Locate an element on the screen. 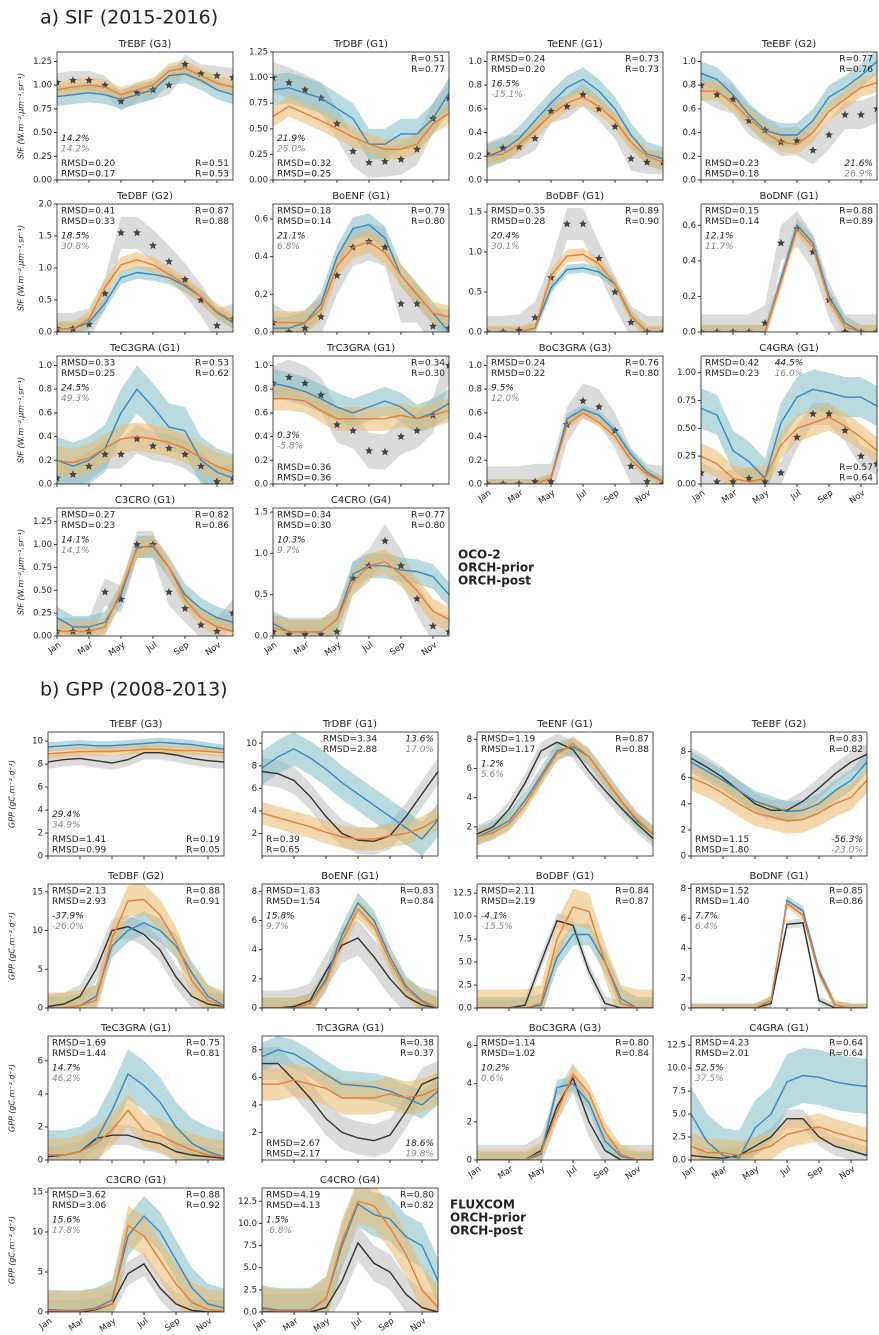 The height and width of the screenshot is (1335, 879). pct-label: 6.8% is located at coordinates (288, 247).